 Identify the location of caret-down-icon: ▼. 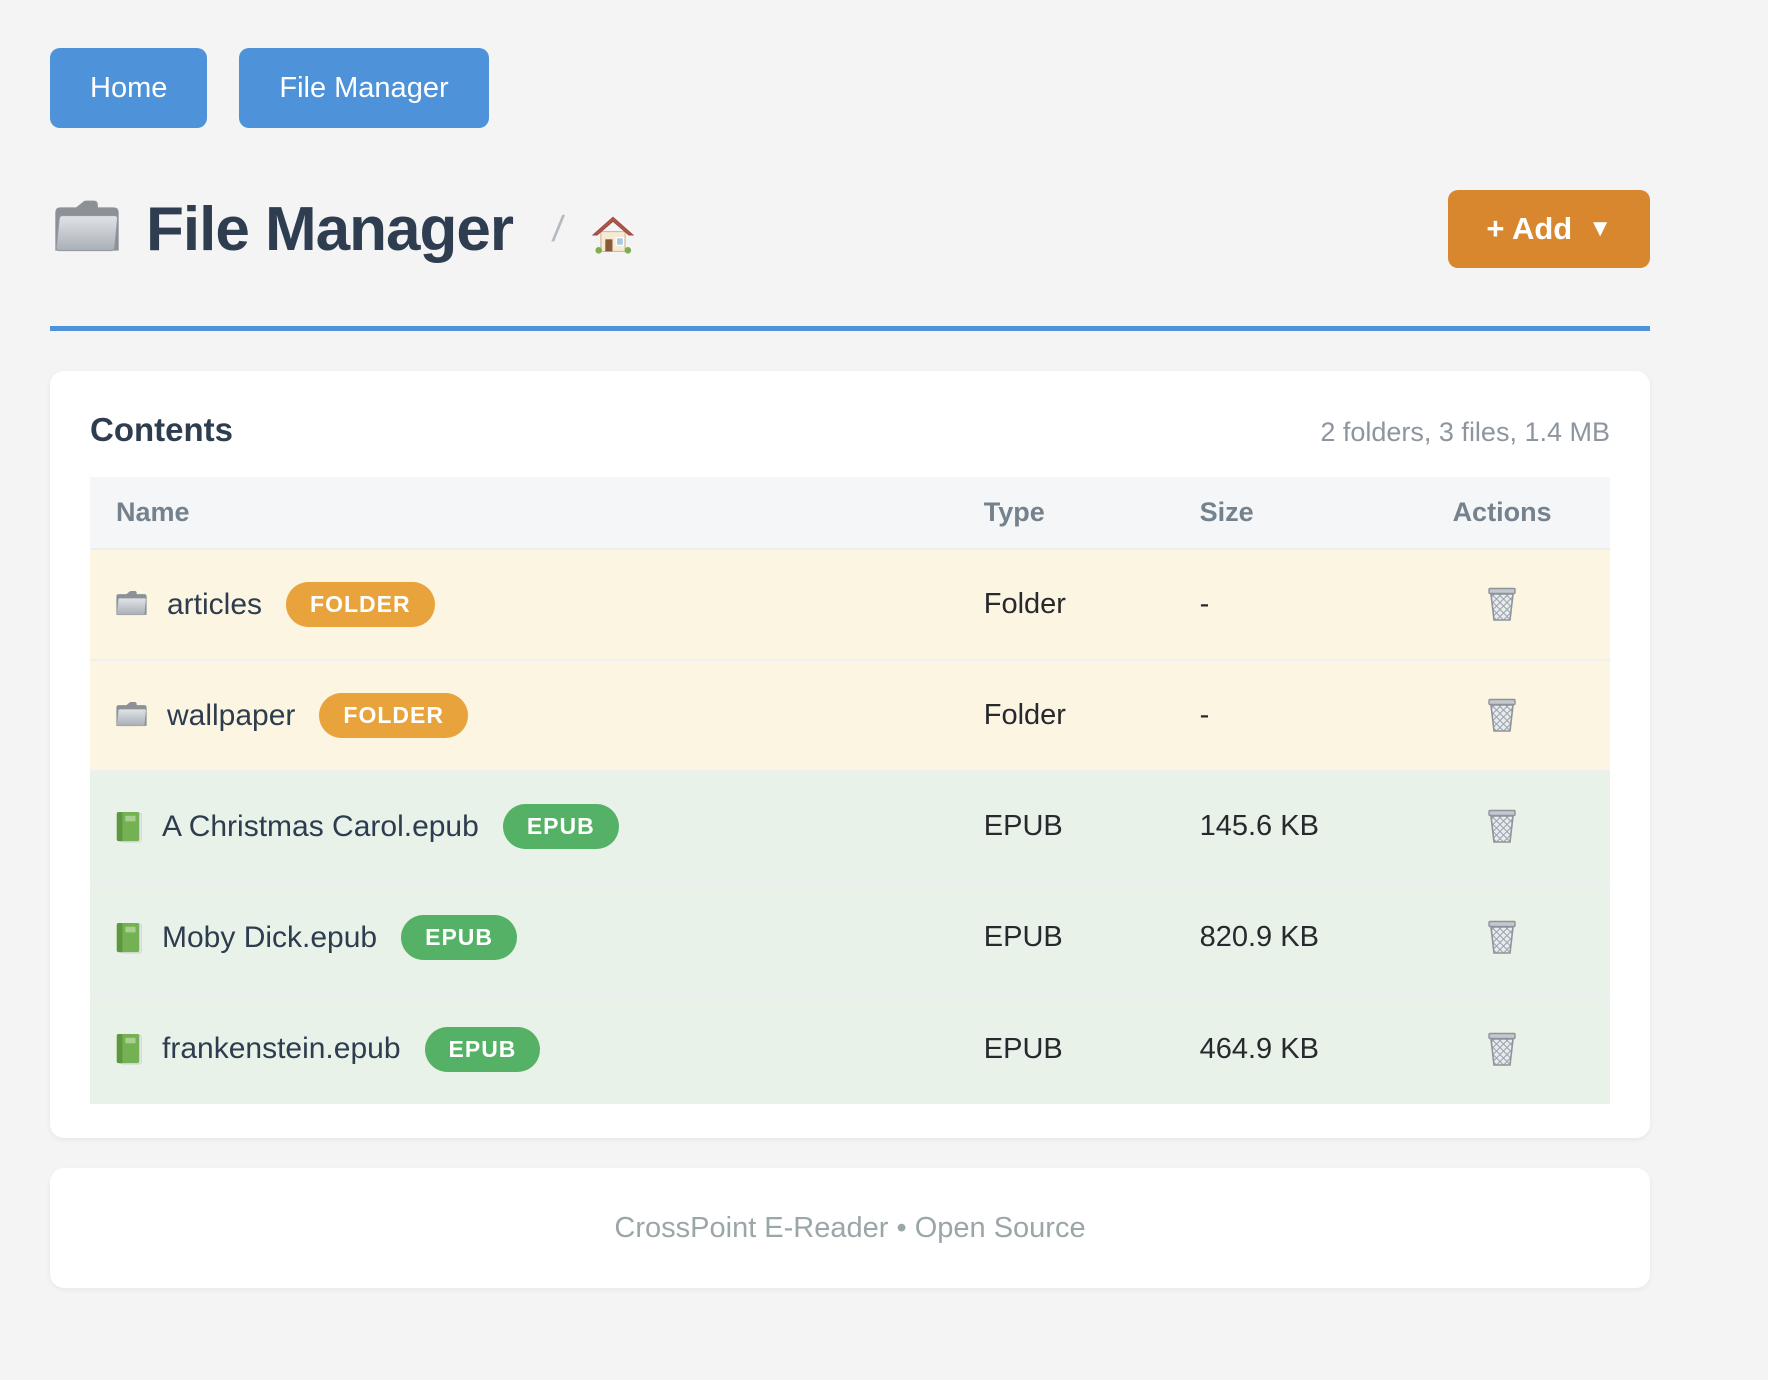
(1600, 228).